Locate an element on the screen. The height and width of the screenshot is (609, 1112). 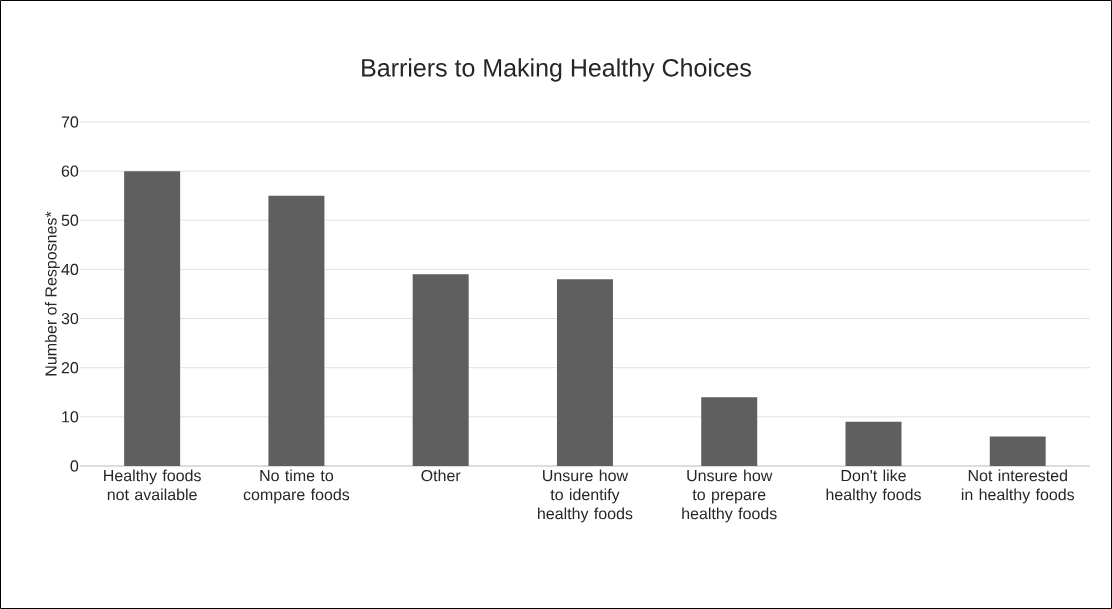
y-tick-label: 70 is located at coordinates (70, 122).